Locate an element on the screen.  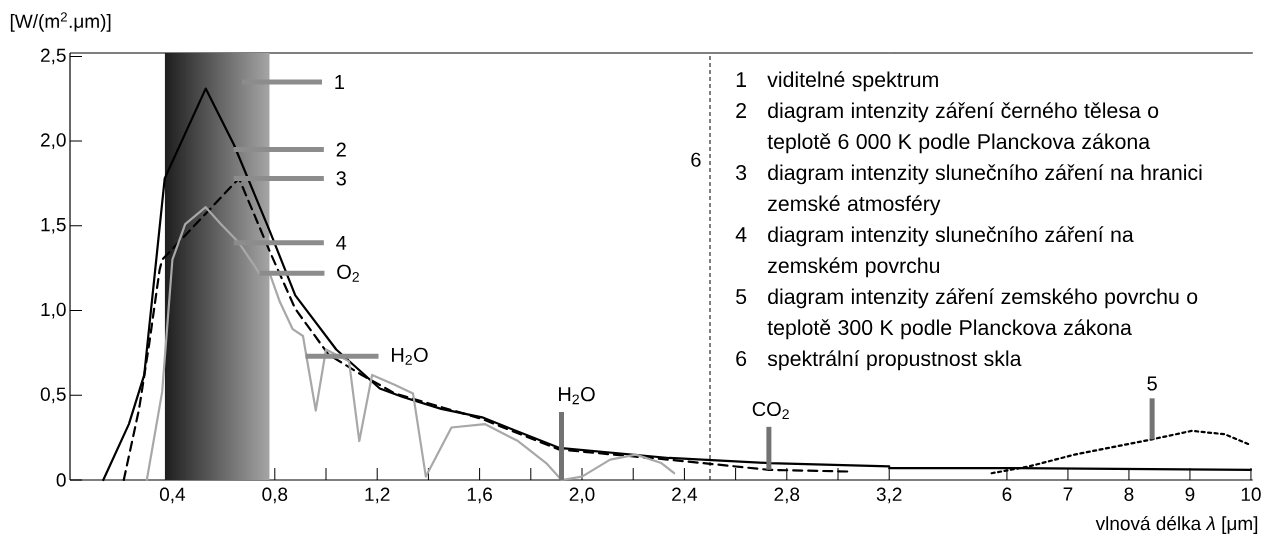
x-tick-label: 1,2 is located at coordinates (377, 495).